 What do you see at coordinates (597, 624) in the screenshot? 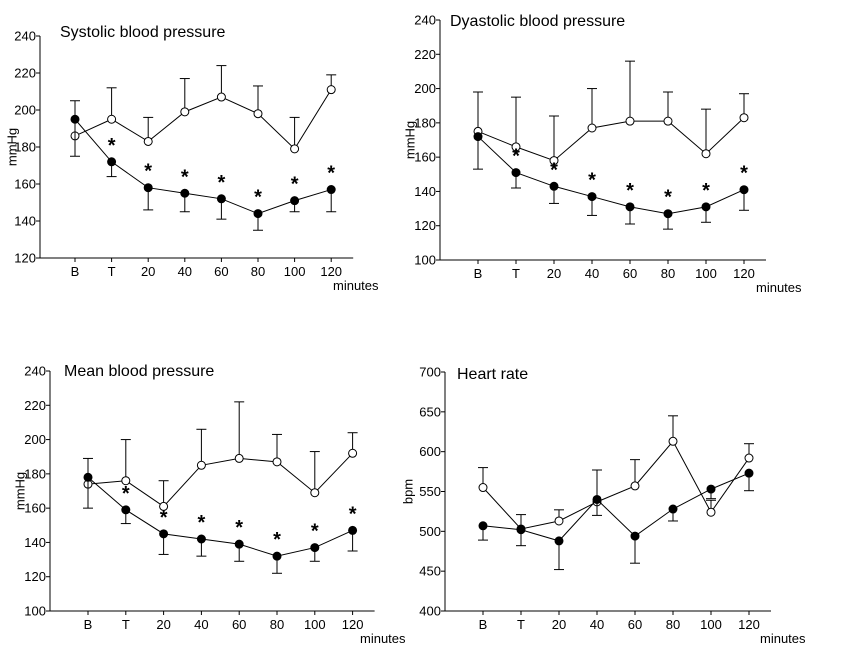
I see `x-tick-label: 40` at bounding box center [597, 624].